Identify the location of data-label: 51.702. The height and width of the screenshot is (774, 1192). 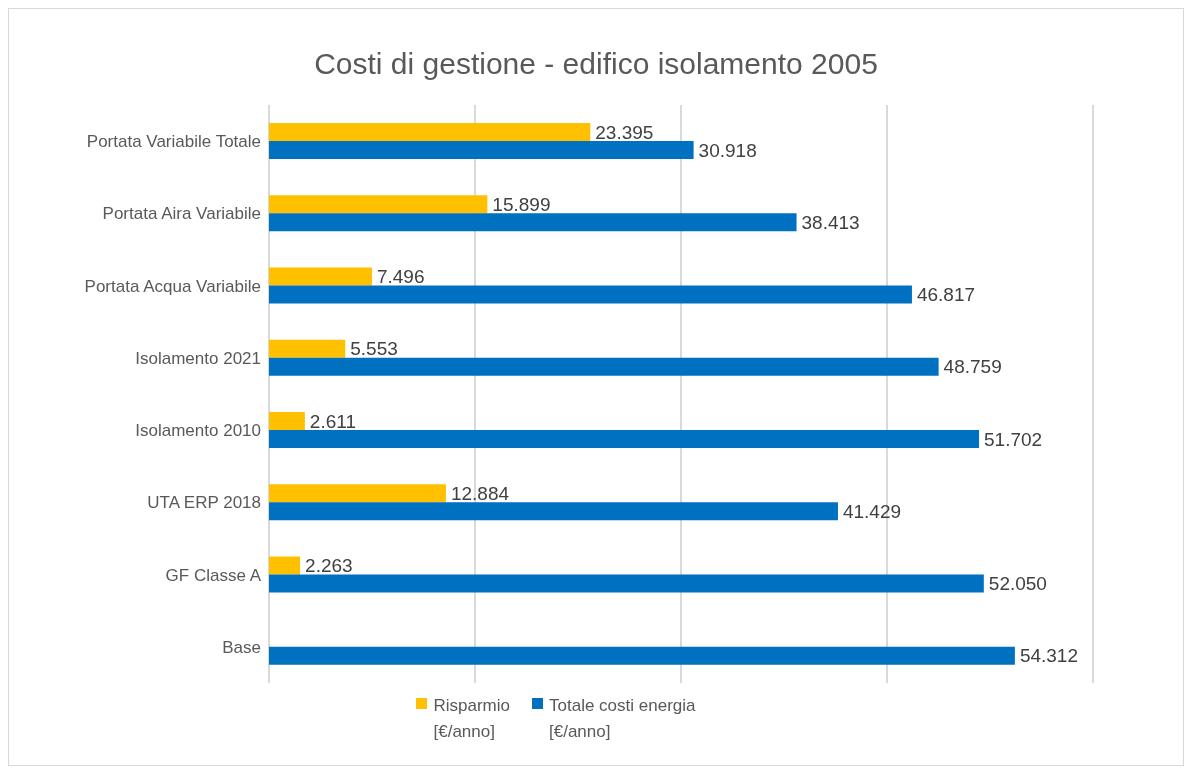
(1013, 439).